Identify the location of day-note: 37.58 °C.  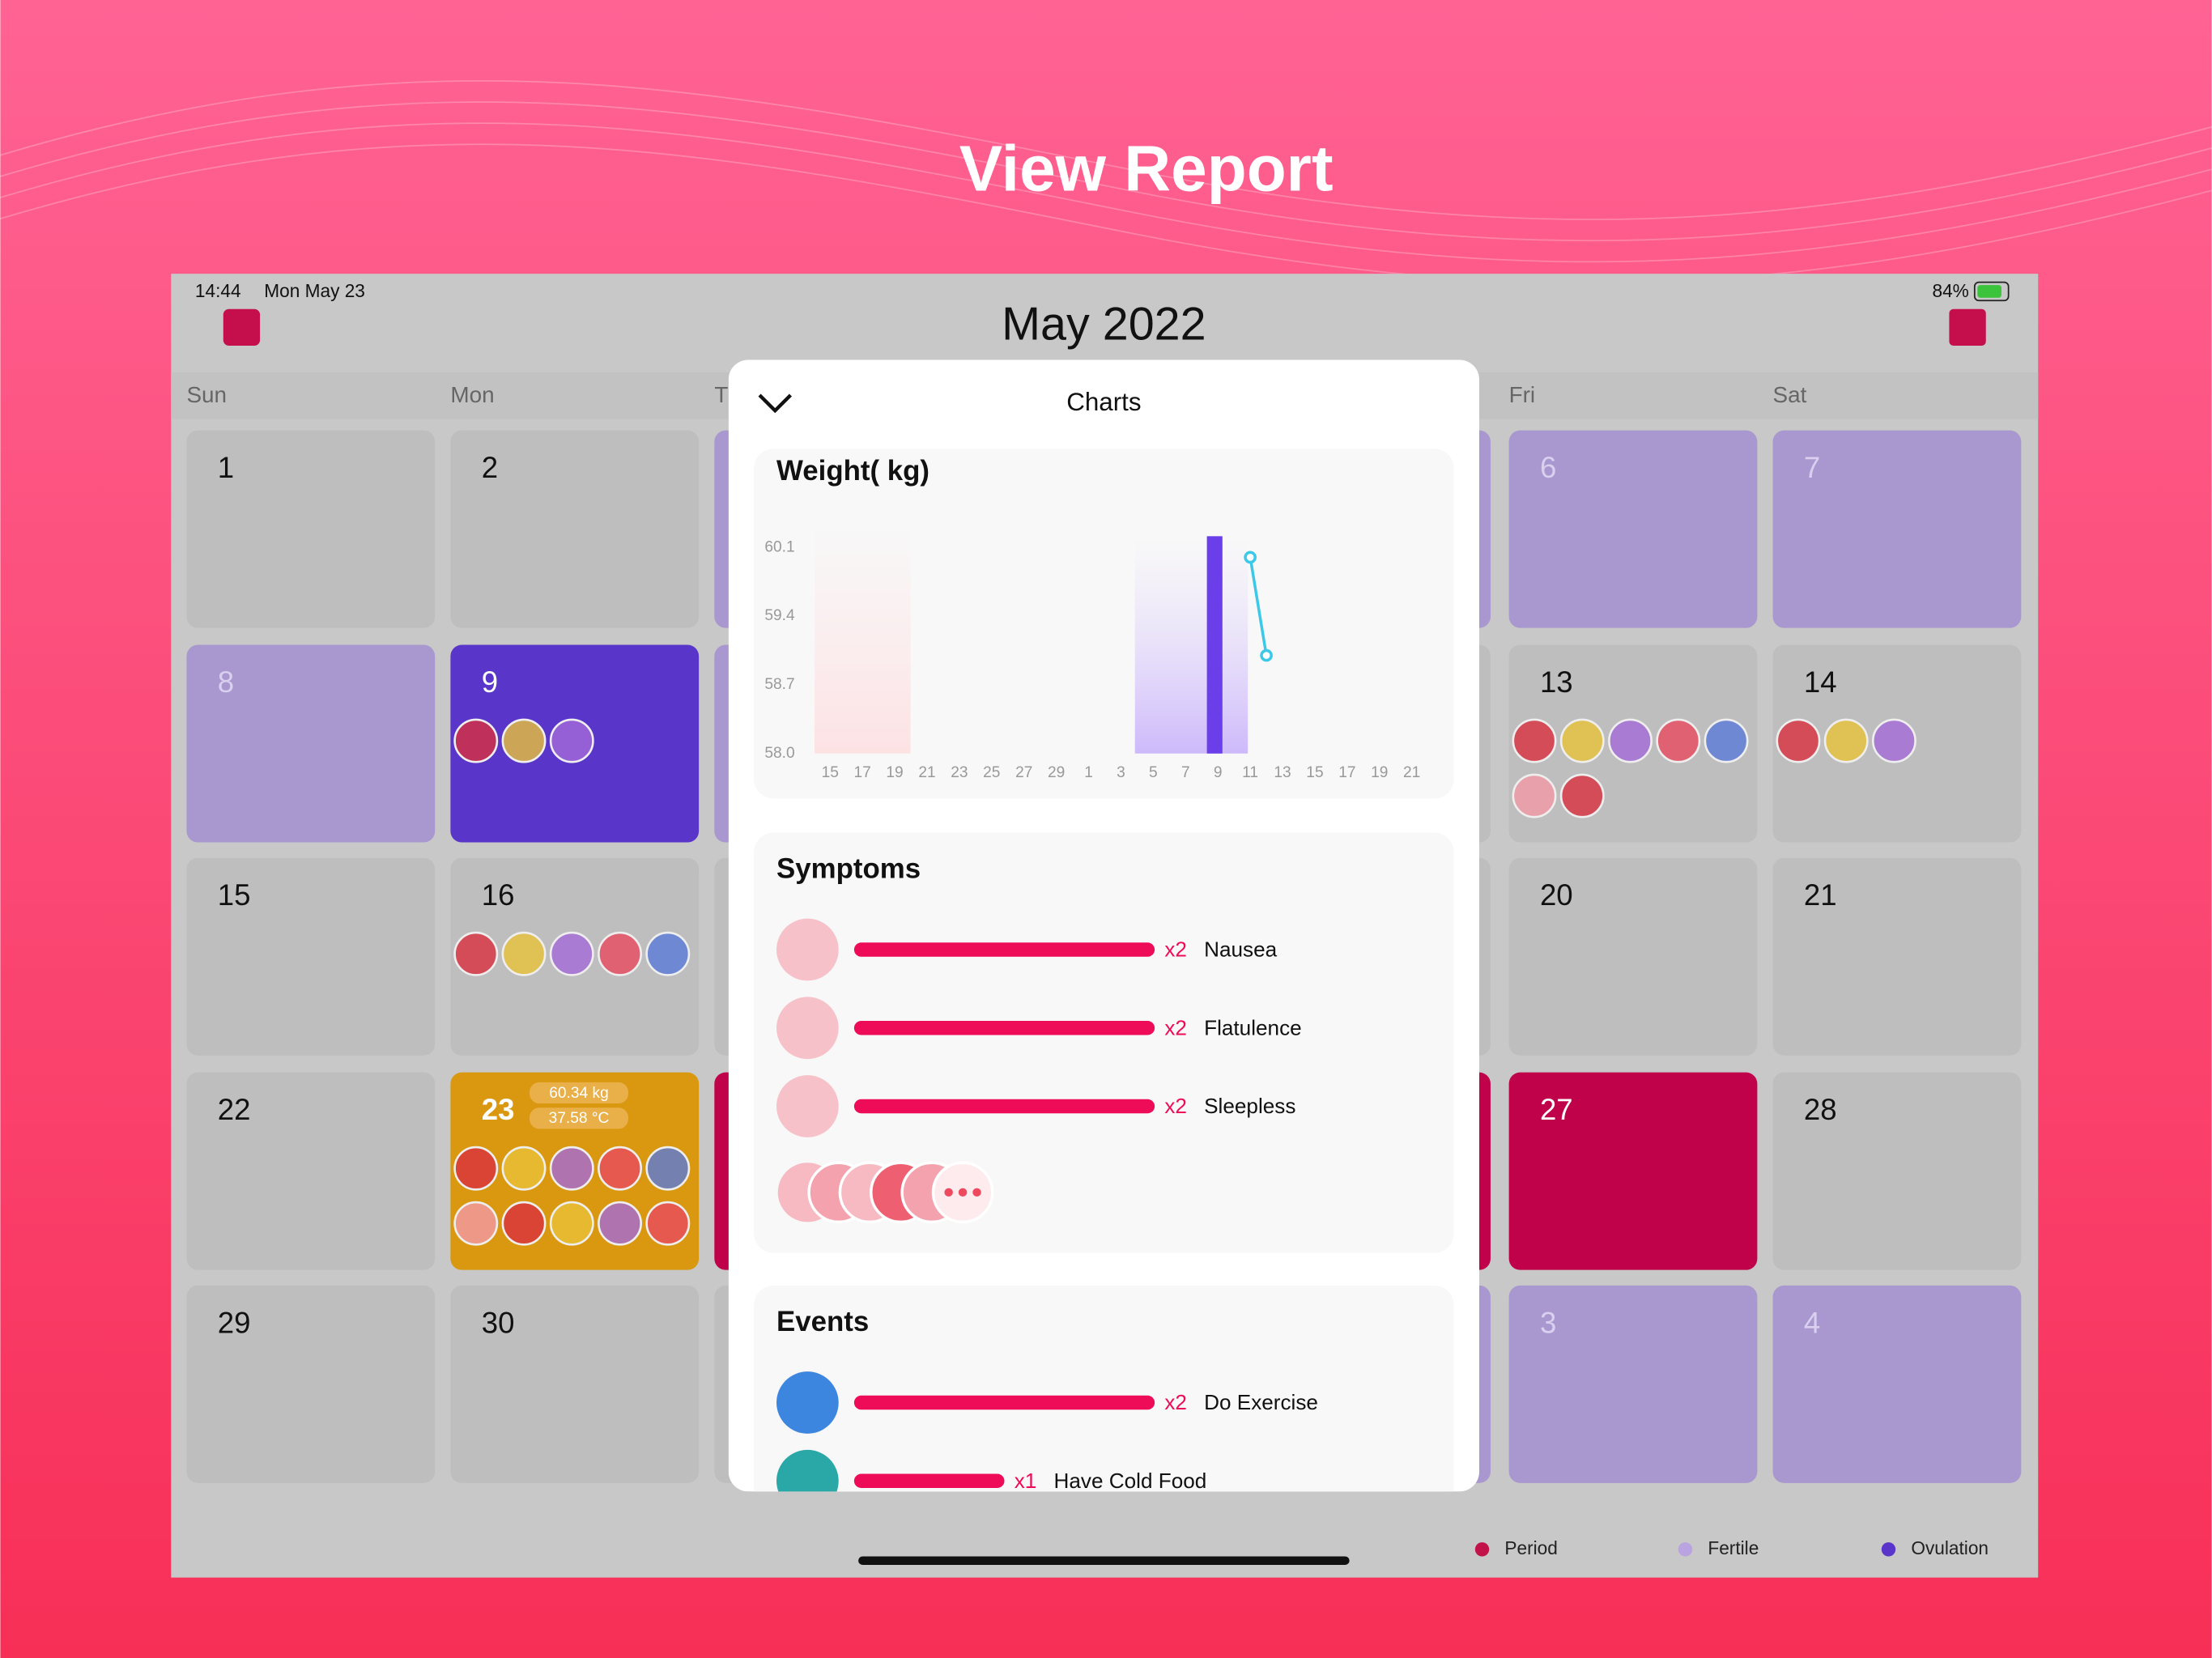
(580, 1118).